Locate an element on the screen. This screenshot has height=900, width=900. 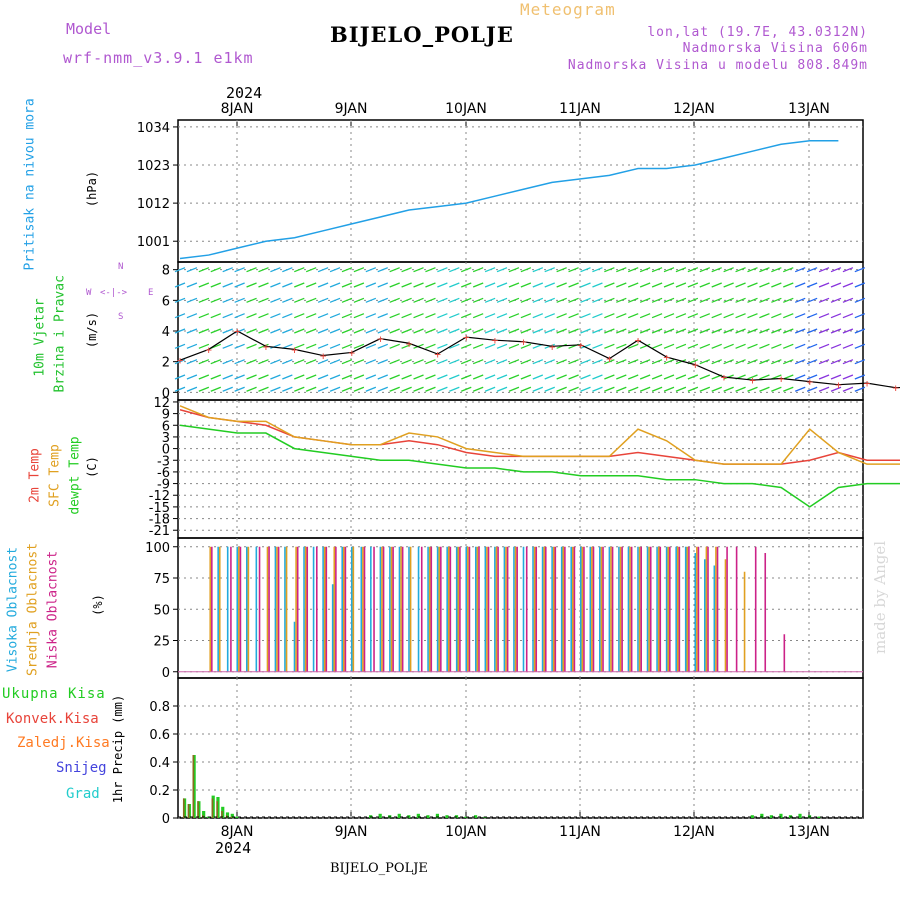
temp-tick-label: 0 is located at coordinates (166, 450).